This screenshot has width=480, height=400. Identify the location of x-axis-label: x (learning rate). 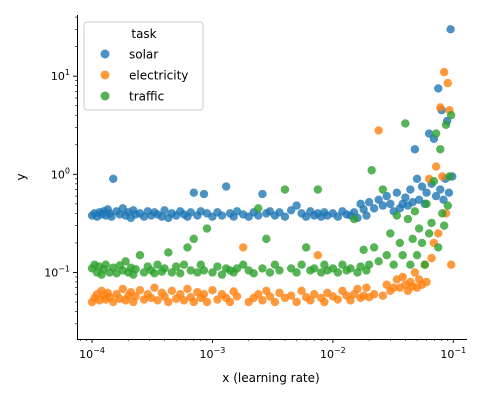
(270, 378).